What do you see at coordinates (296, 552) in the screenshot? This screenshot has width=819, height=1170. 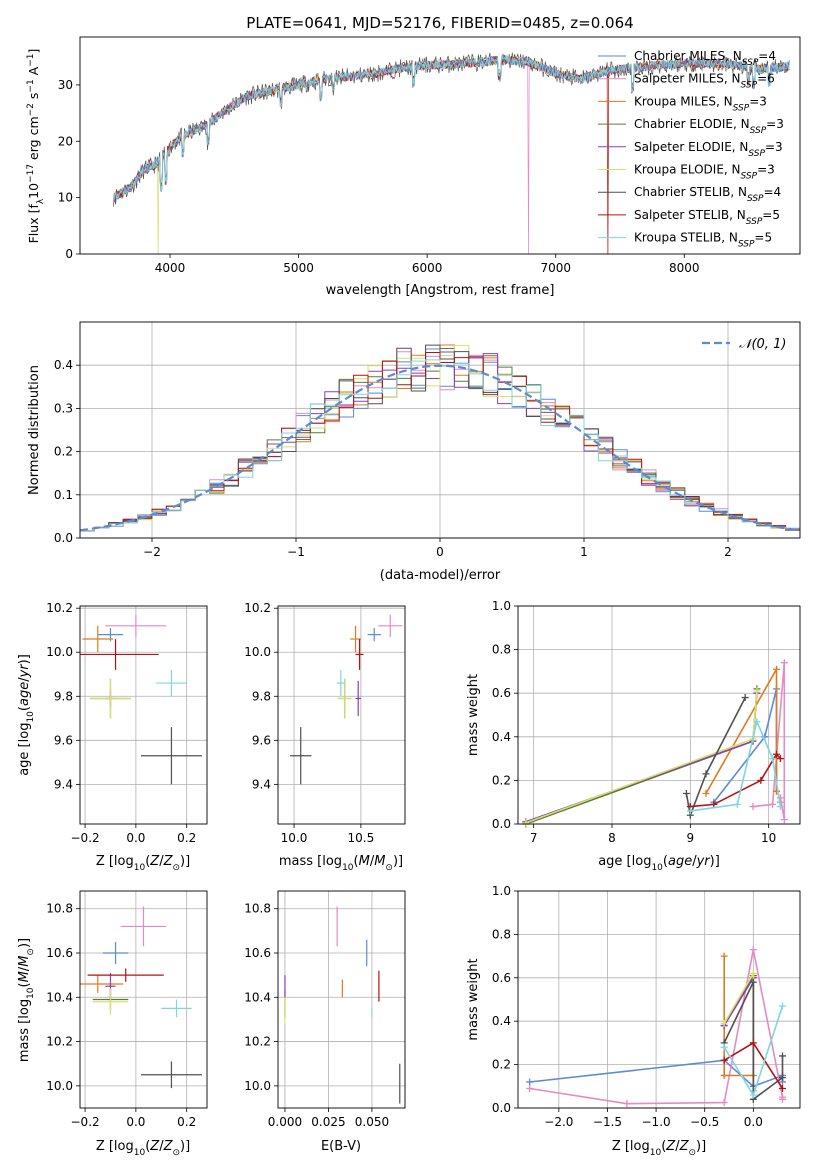 I see `x-tick-label: −1` at bounding box center [296, 552].